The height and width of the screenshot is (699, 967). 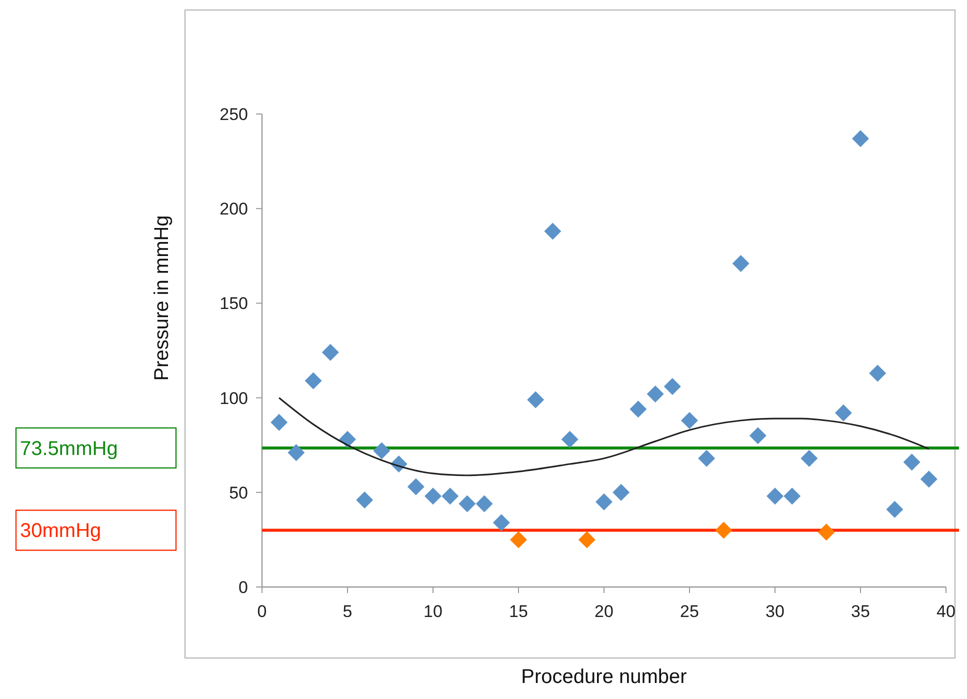 What do you see at coordinates (604, 611) in the screenshot?
I see `x-tick-label: 20` at bounding box center [604, 611].